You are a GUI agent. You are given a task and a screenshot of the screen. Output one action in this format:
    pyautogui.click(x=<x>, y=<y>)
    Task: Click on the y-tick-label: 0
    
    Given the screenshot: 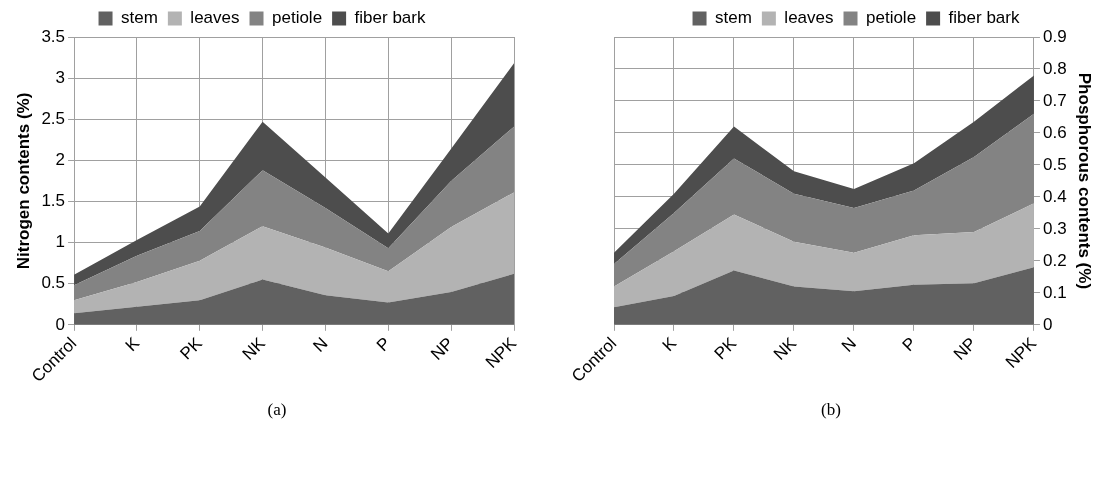 What is the action you would take?
    pyautogui.click(x=60, y=324)
    